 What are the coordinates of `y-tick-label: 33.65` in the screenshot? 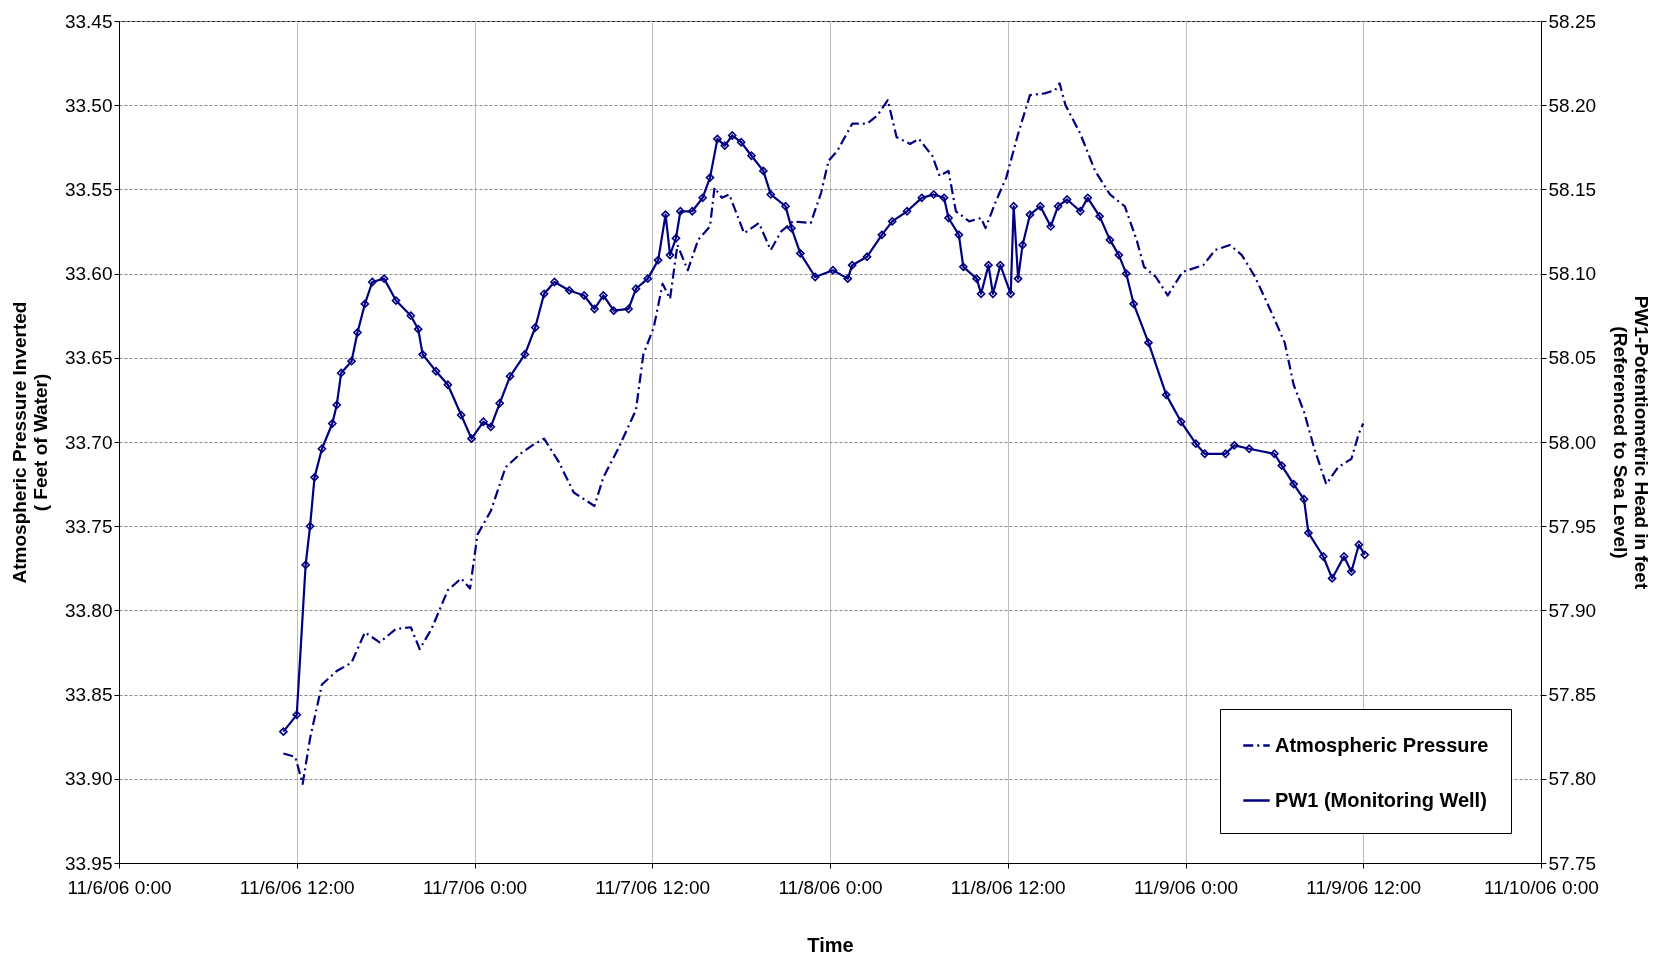 It's located at (88, 358).